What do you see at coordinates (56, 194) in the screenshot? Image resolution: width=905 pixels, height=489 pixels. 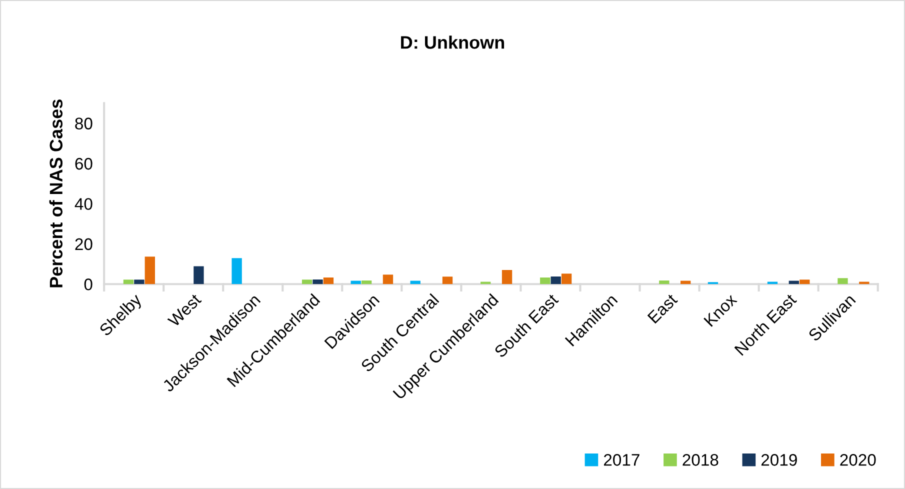 I see `y-axis-title: Percent of NAS Cases` at bounding box center [56, 194].